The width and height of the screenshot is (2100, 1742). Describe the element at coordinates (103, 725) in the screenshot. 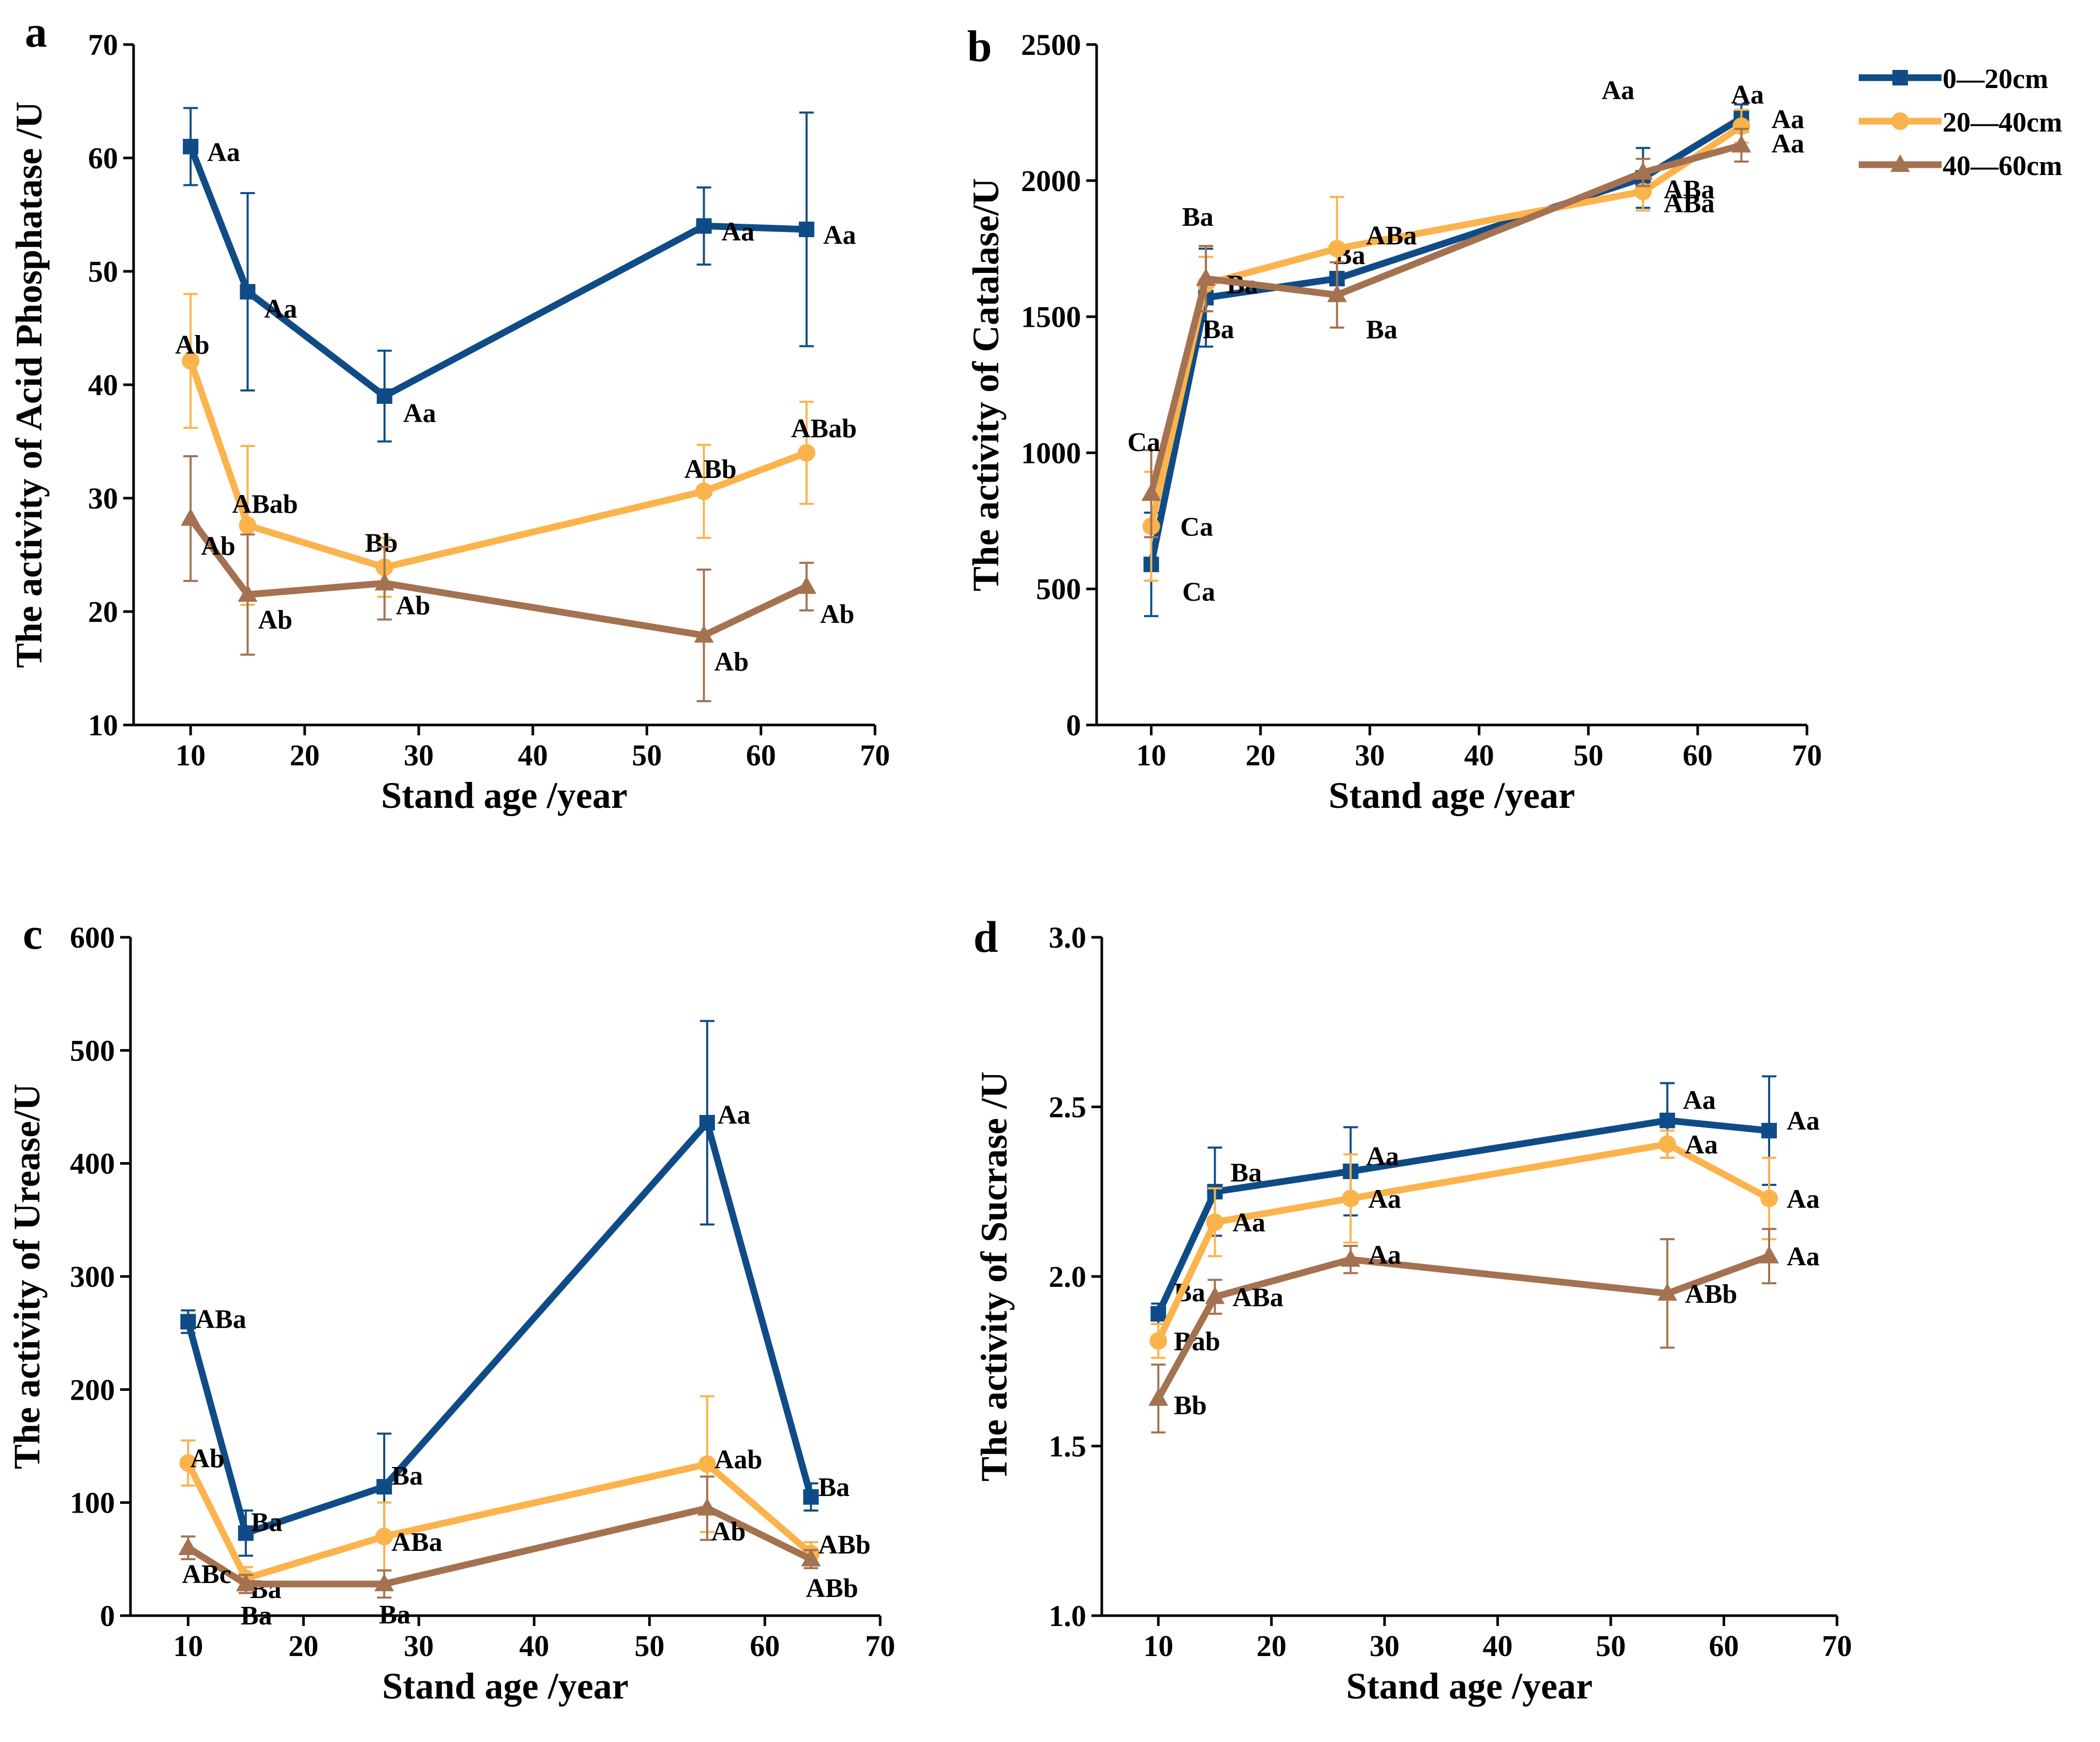

I see `y-tick-label: 10` at that location.